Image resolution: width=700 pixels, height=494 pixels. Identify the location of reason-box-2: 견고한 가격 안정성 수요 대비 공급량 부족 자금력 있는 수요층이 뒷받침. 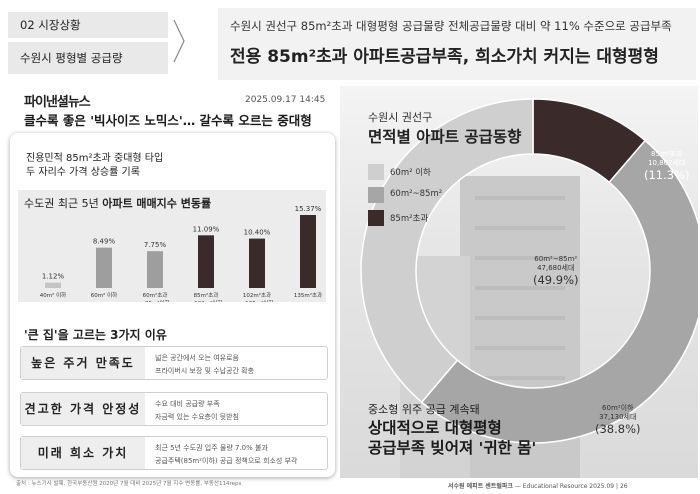
(174, 409).